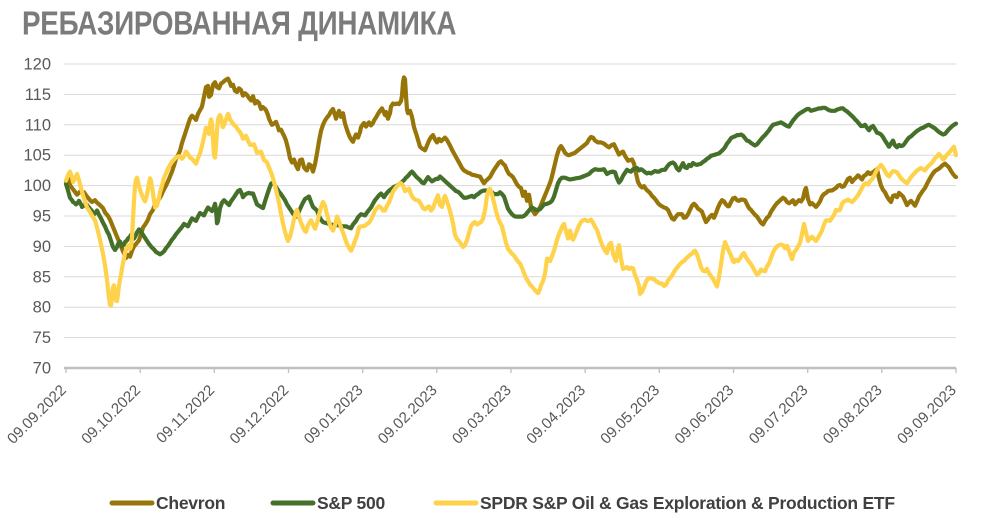 This screenshot has width=990, height=517. Describe the element at coordinates (42, 369) in the screenshot. I see `svg-text: 70` at that location.